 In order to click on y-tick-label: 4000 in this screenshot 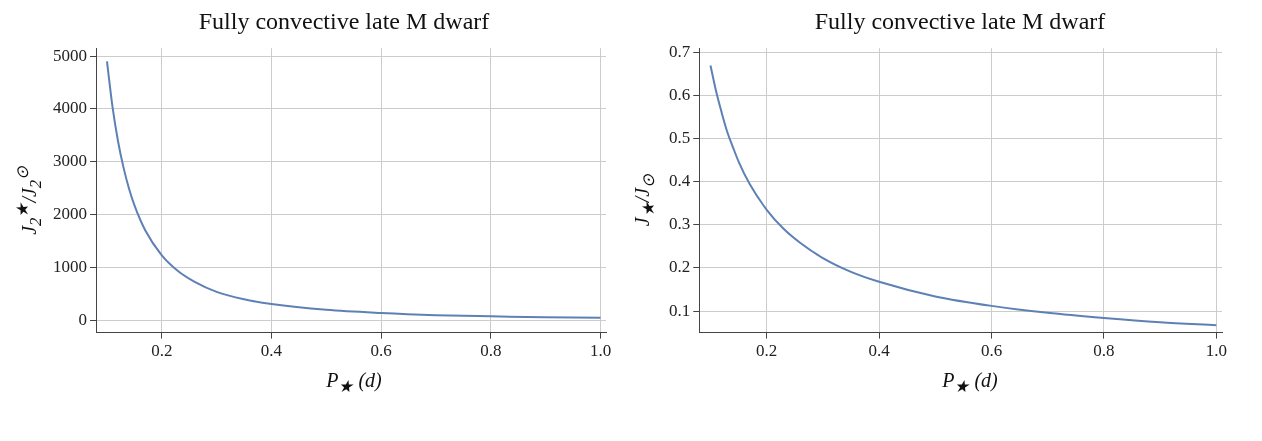, I will do `click(70, 108)`.